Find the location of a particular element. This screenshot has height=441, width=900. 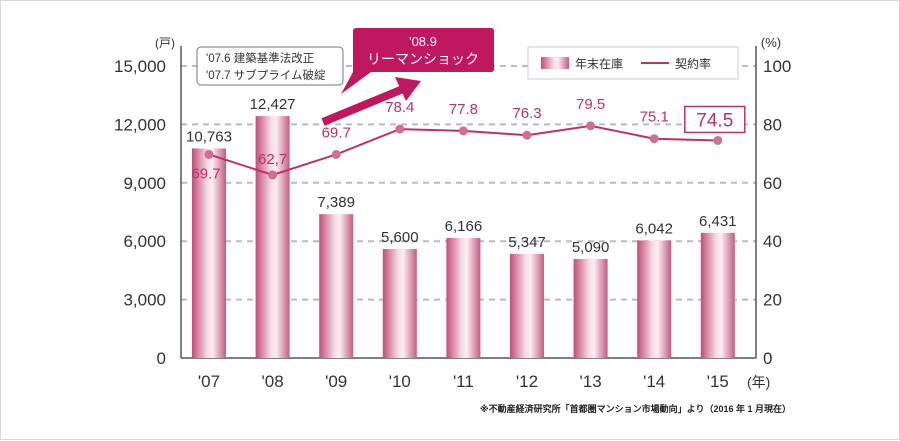

x-tick-label: '14 is located at coordinates (654, 381).